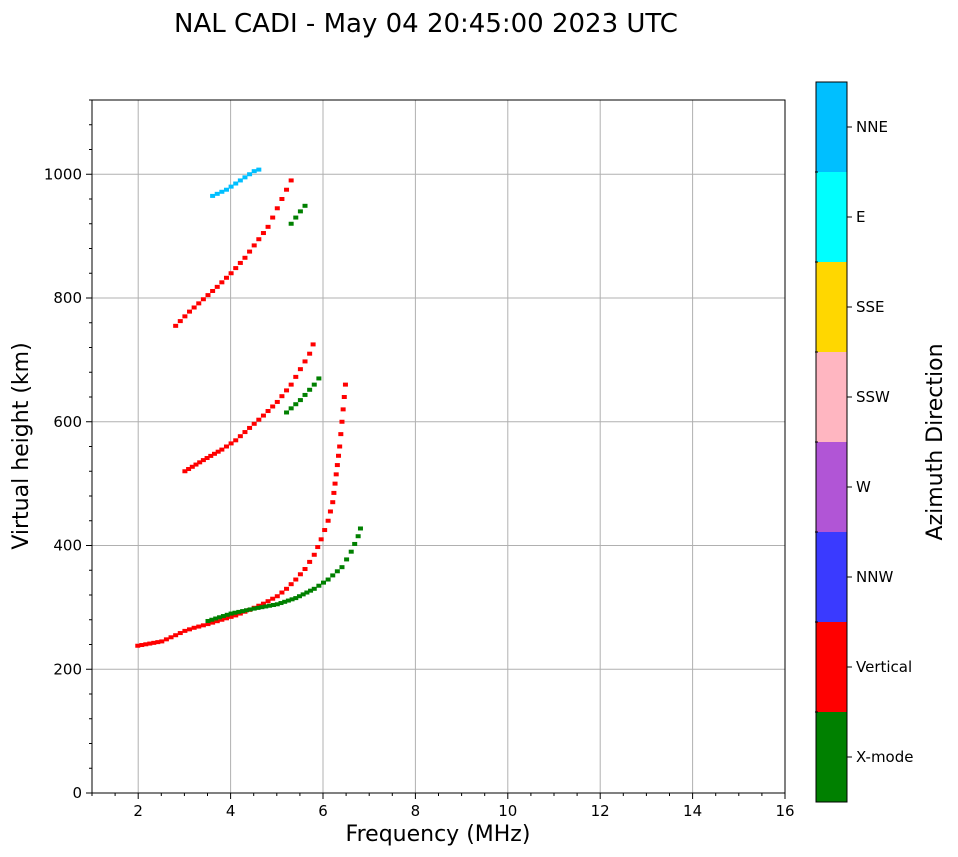  I want to click on y-tick-label: 0, so click(77, 793).